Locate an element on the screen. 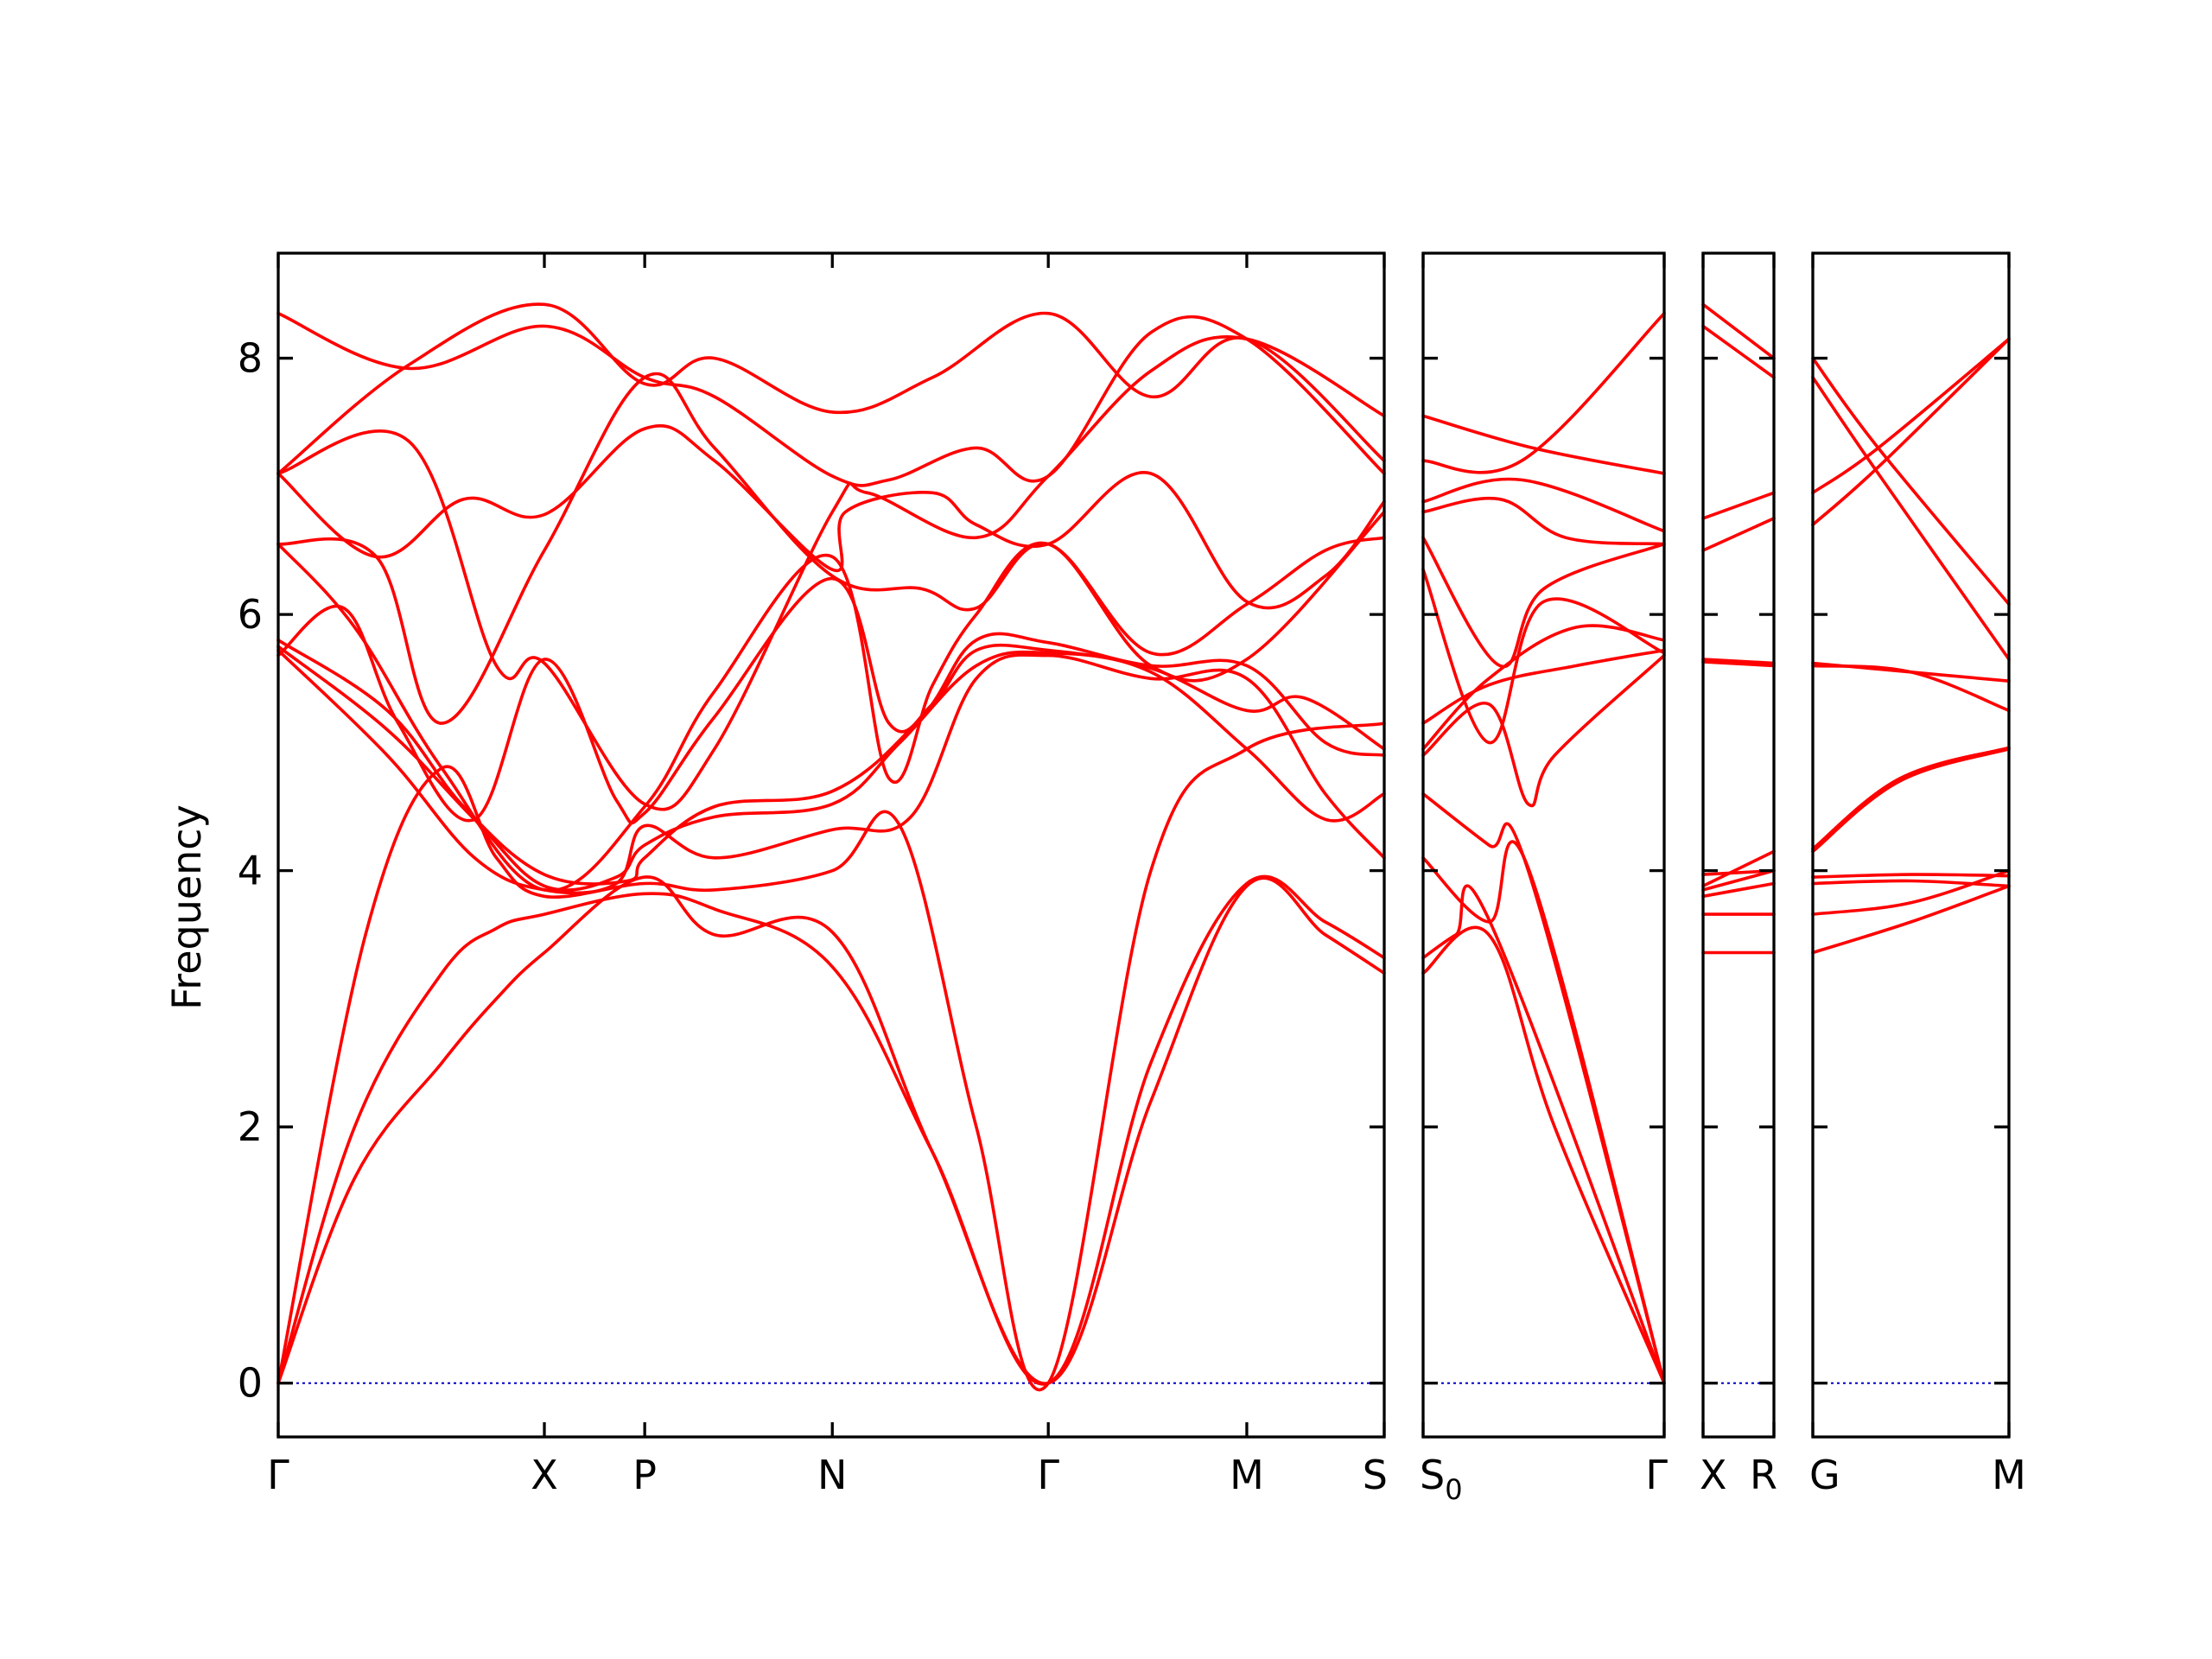  y-tick-label: 0 is located at coordinates (250, 1383).